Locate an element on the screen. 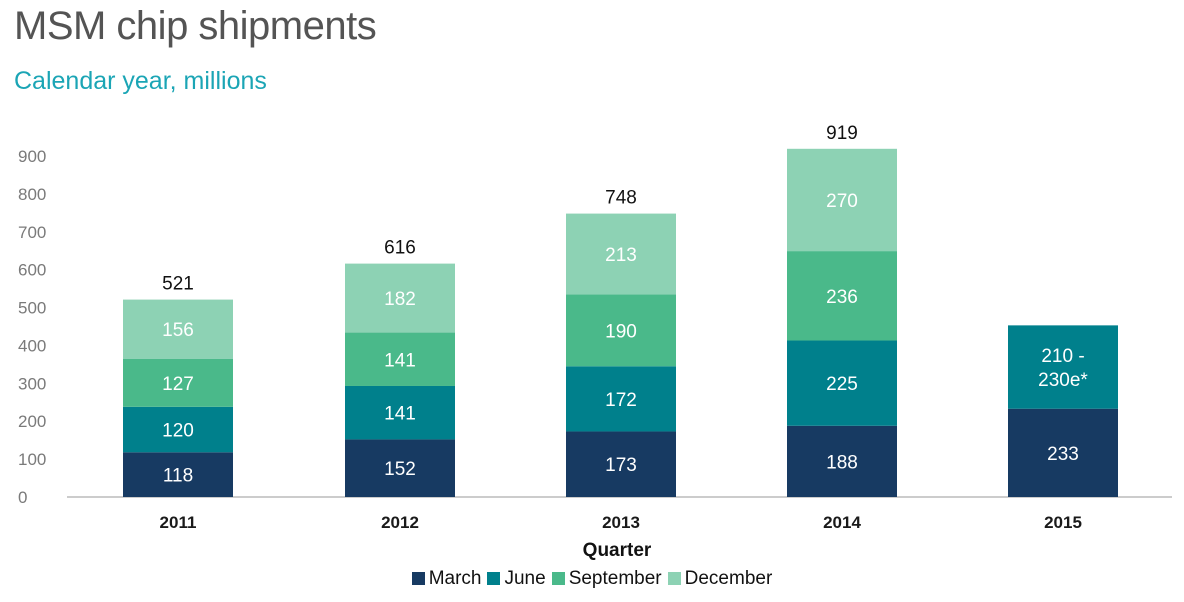 The image size is (1184, 602). bar-june-2014 is located at coordinates (842, 383).